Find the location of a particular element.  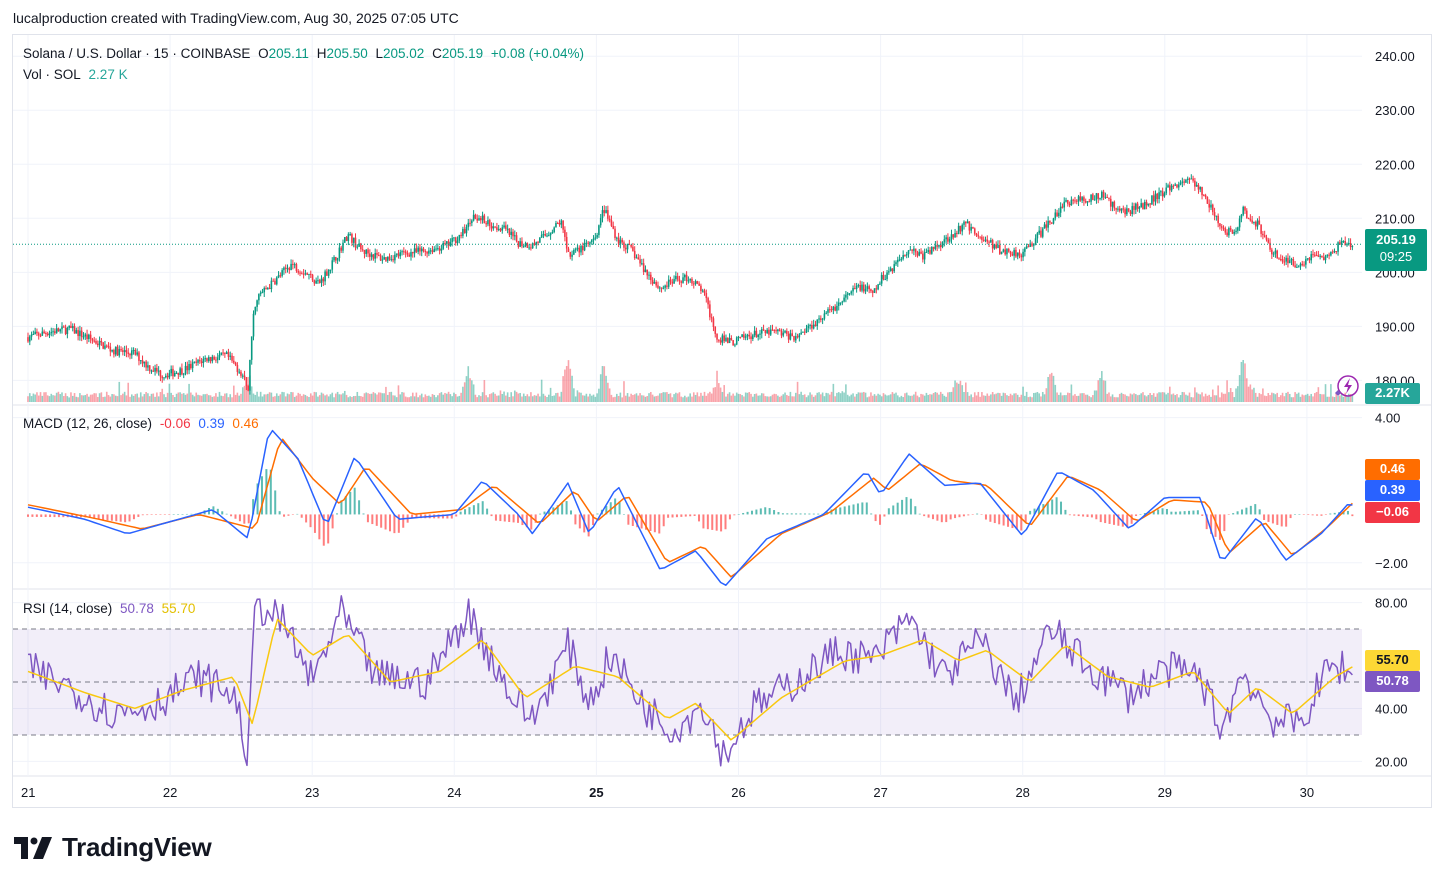

price-tick-label: 230.00 is located at coordinates (1395, 110).